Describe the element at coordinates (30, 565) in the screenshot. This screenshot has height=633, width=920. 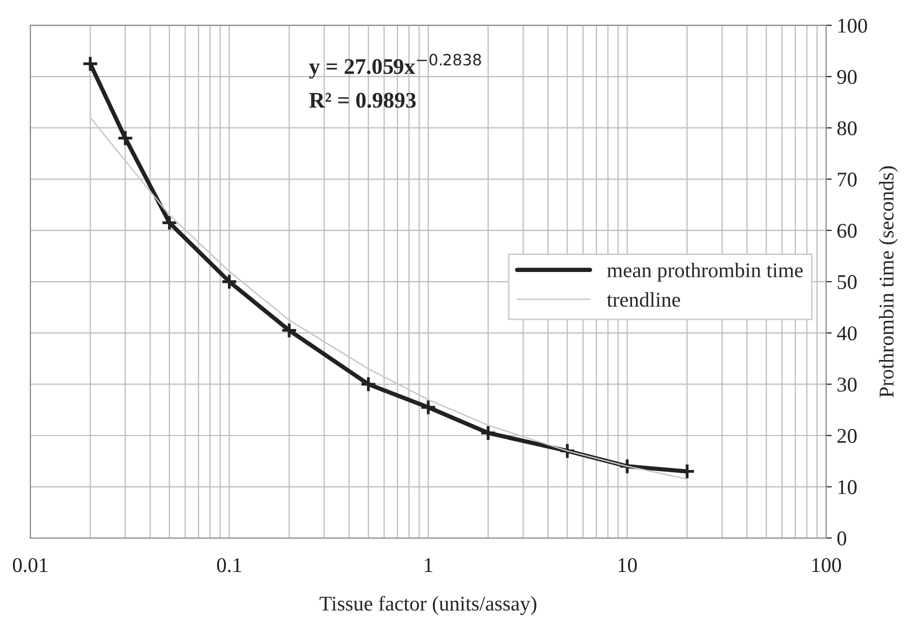
I see `x-tick-label: 0.01` at that location.